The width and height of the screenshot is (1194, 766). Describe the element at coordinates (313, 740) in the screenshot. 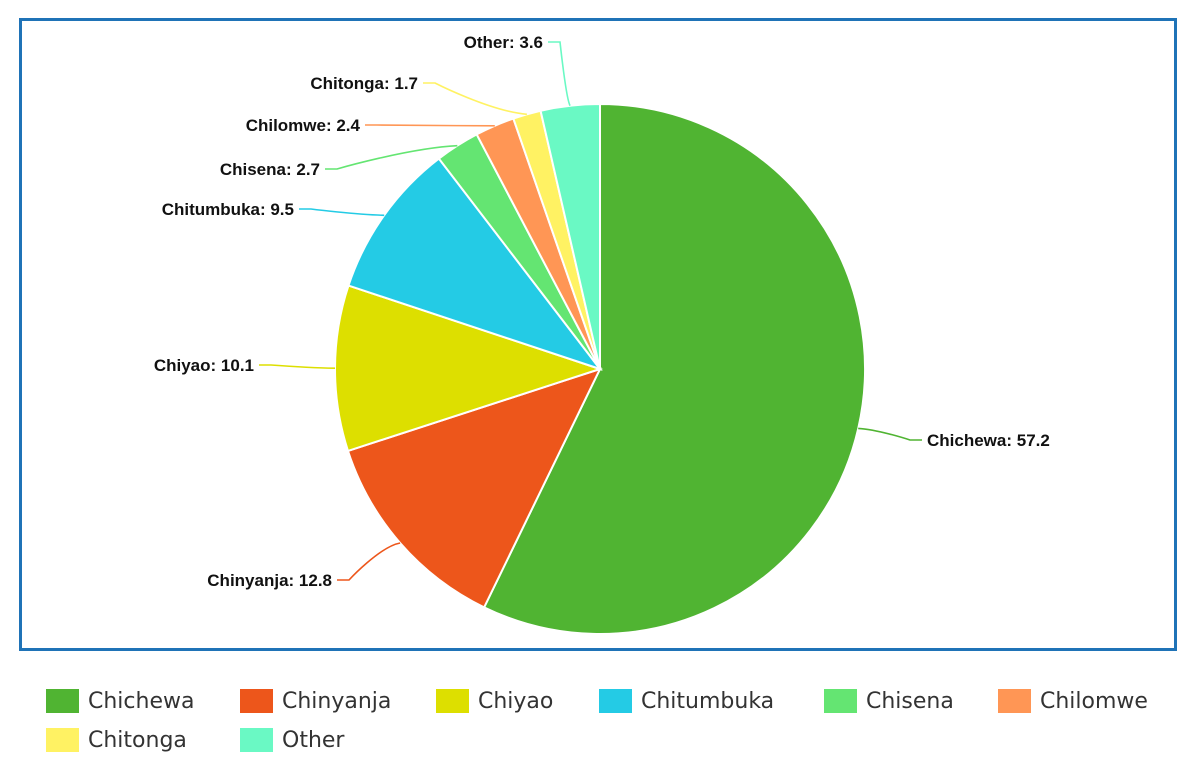

I see `legend-label: Other` at that location.